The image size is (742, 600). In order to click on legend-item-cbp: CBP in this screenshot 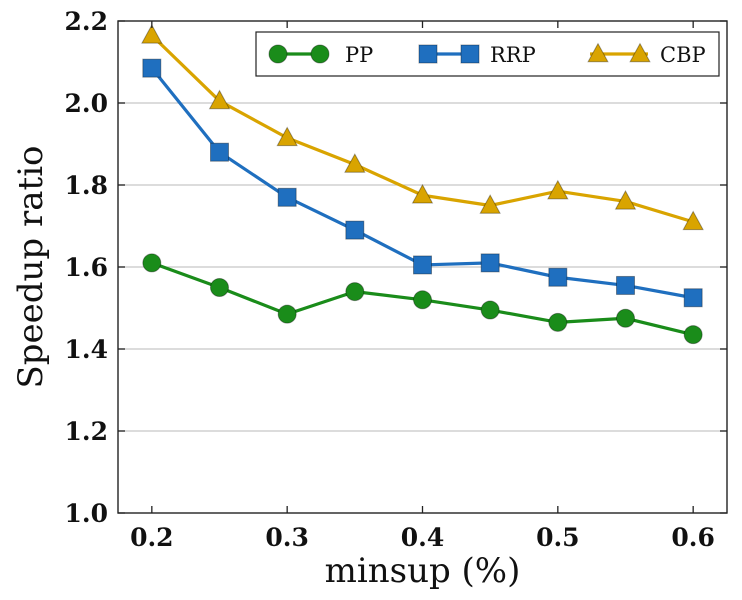, I will do `click(646, 54)`.